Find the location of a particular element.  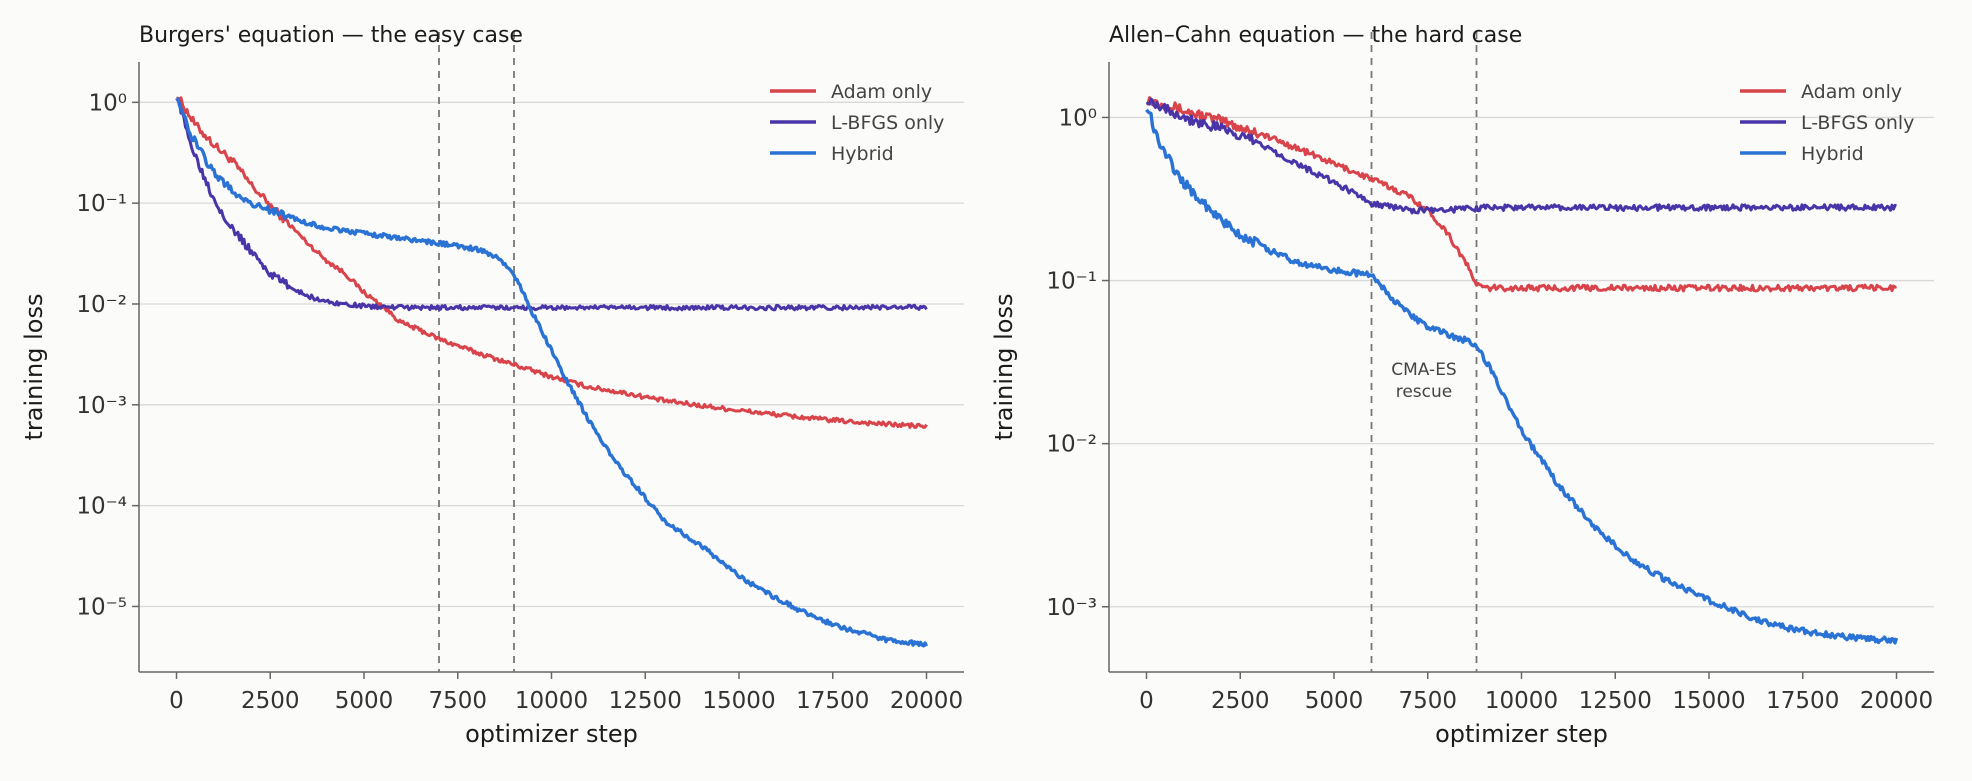

annotation-text: rescue is located at coordinates (1424, 392).